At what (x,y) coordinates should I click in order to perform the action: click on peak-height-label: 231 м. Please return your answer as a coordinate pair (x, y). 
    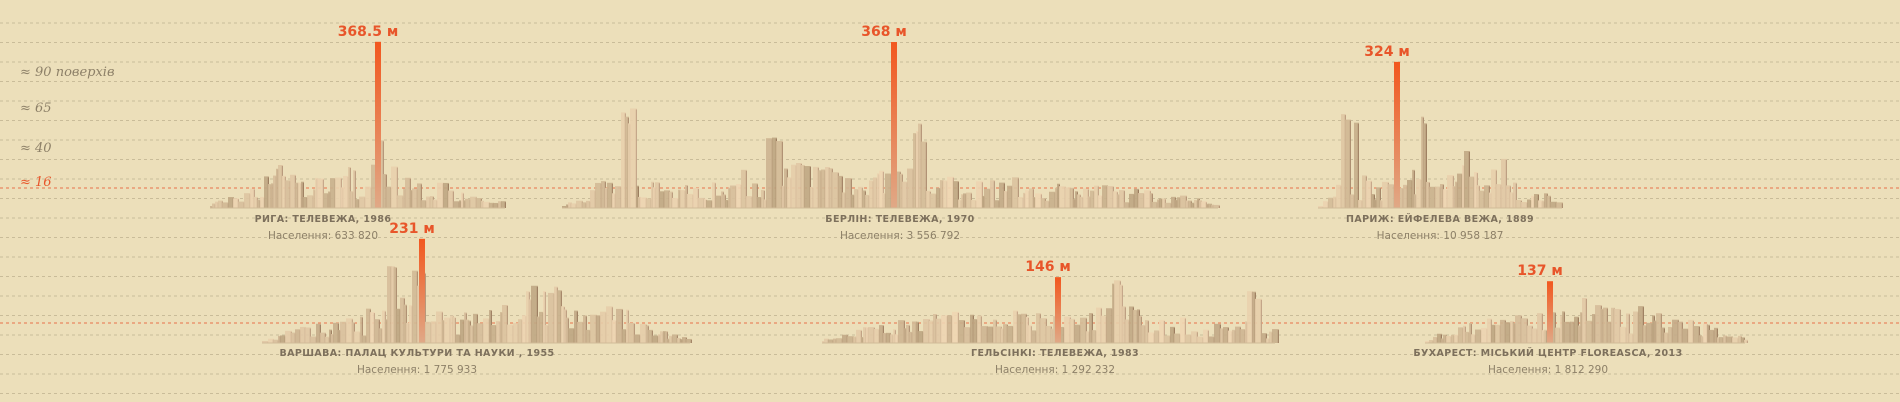
    Looking at the image, I should click on (412, 228).